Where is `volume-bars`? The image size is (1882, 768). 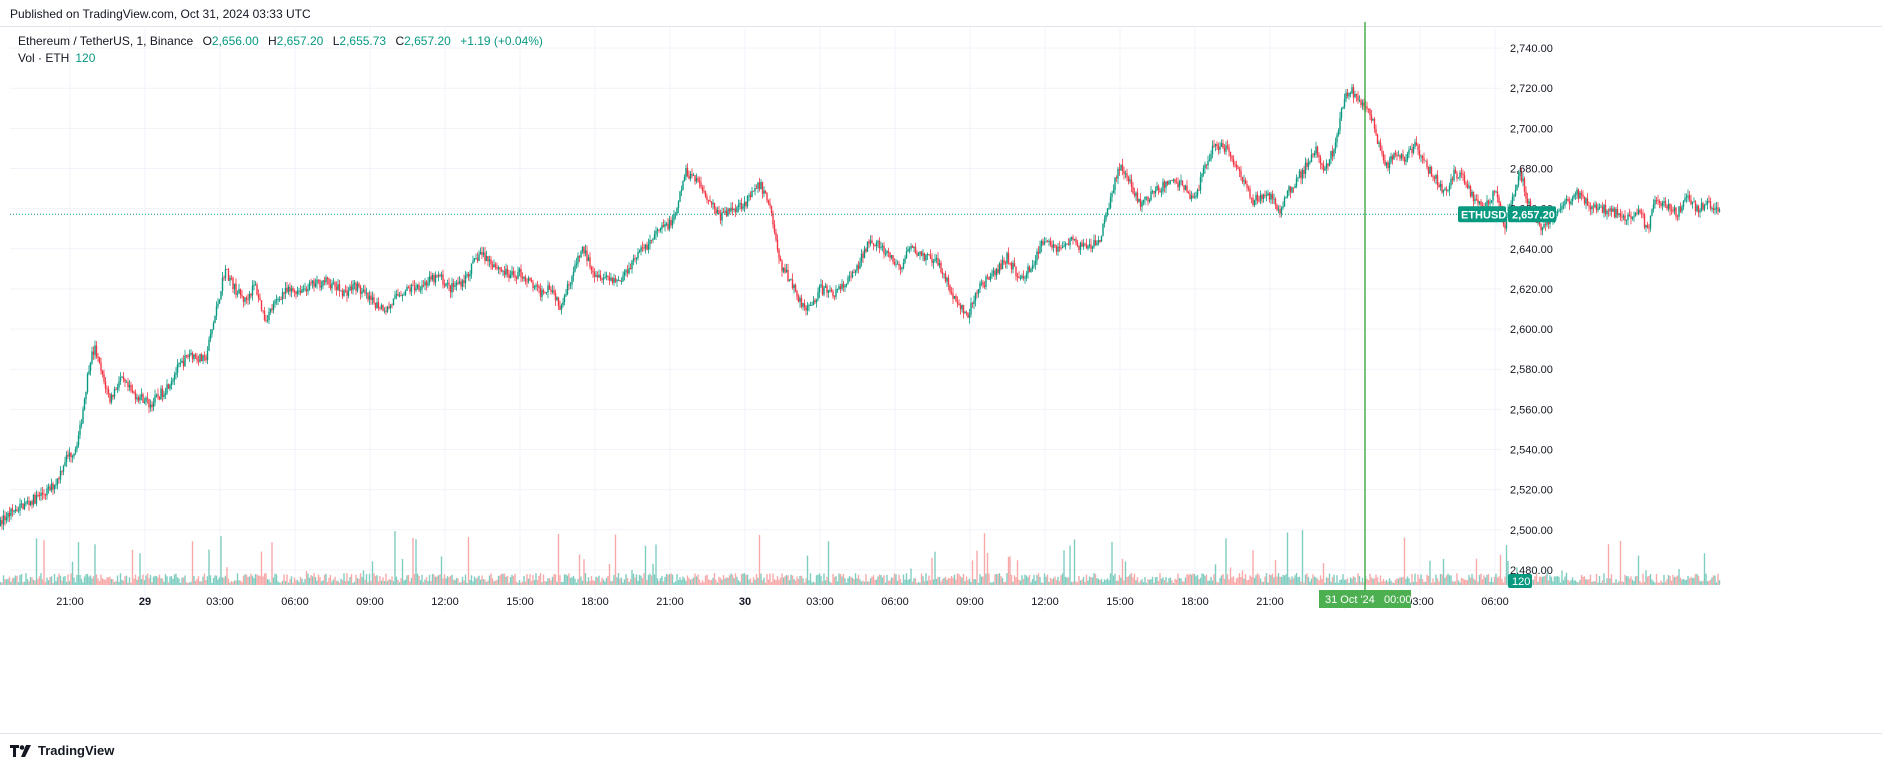 volume-bars is located at coordinates (860, 557).